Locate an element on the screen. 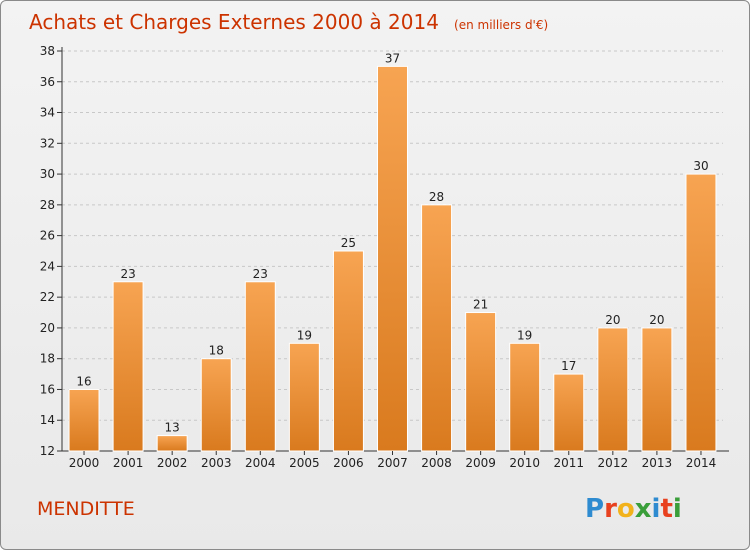 The width and height of the screenshot is (750, 550). y-tick-label: 26 is located at coordinates (47, 236).